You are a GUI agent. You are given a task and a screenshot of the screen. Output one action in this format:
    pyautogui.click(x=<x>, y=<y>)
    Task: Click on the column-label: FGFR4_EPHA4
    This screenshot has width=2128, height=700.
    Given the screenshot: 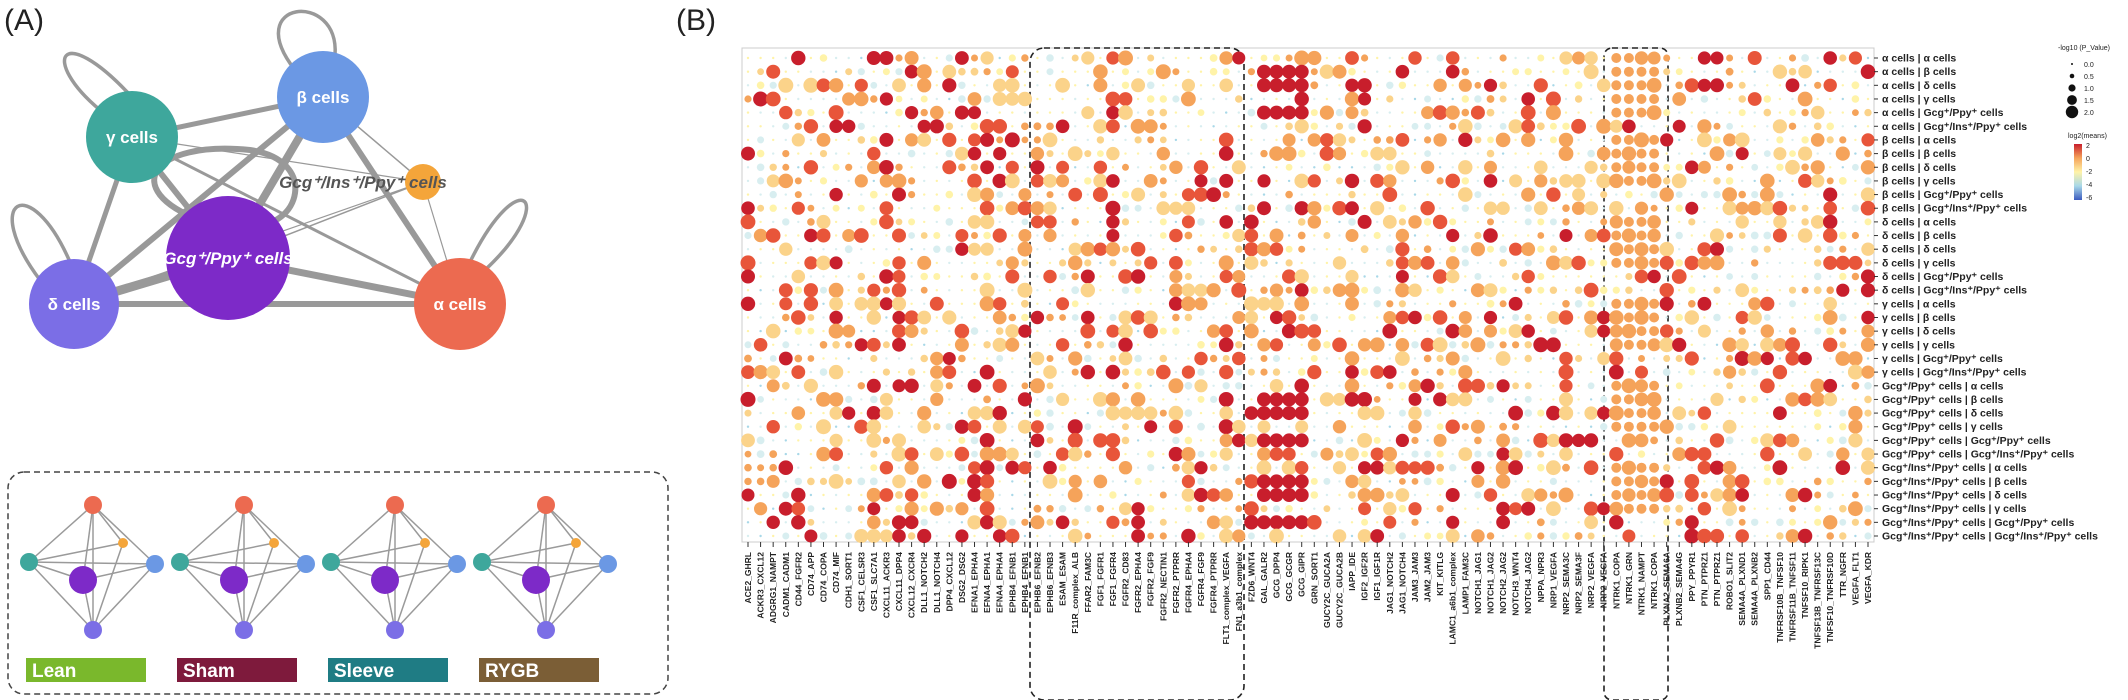 What is the action you would take?
    pyautogui.click(x=1188, y=582)
    